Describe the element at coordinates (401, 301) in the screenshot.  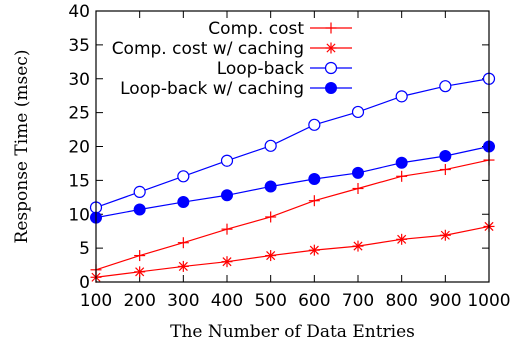
I see `x-tick-label: 800` at that location.